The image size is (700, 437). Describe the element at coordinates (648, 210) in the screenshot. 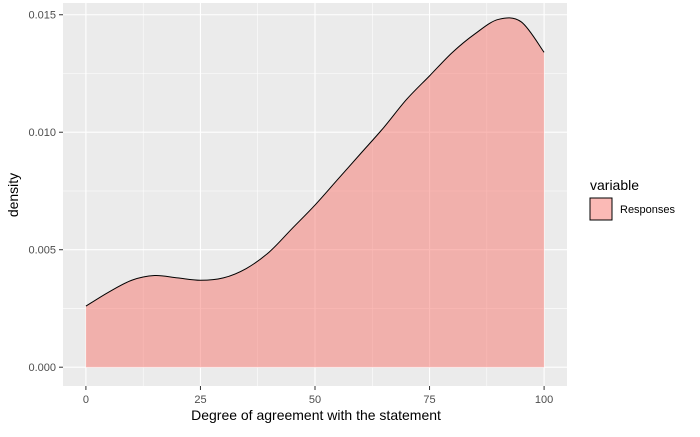

I see `legend-label-responses: Responses` at that location.